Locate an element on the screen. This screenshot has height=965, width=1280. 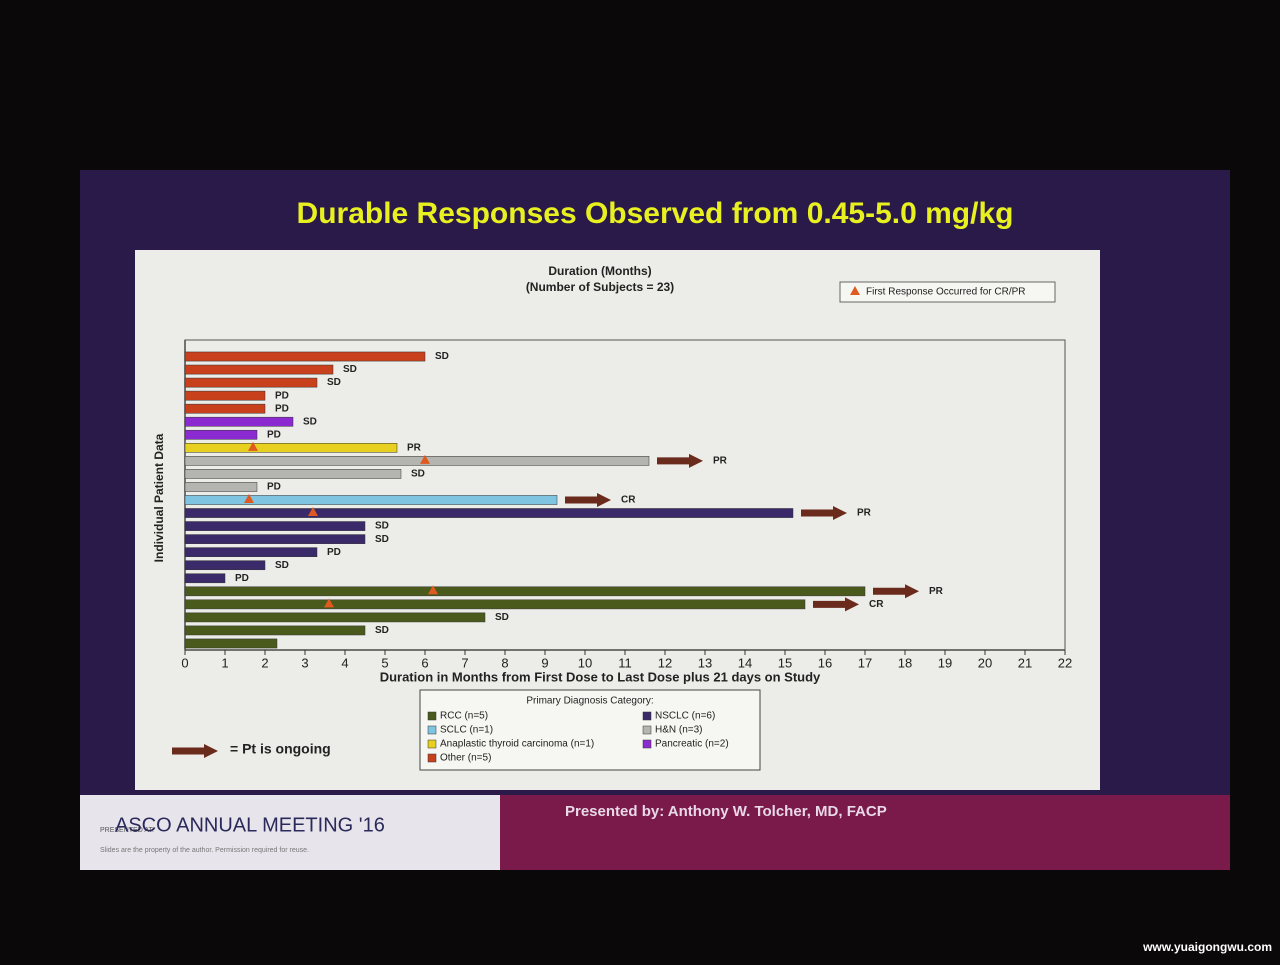
legend-label: Other (n=5) is located at coordinates (465, 758).